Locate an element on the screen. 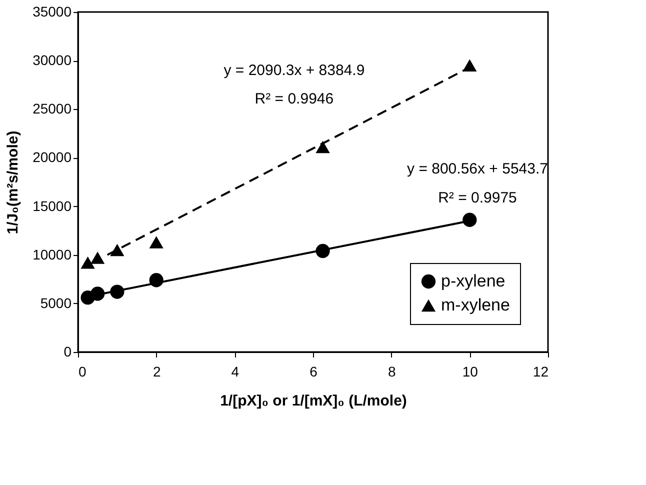  annotation: R² = 0.9946 is located at coordinates (294, 99).